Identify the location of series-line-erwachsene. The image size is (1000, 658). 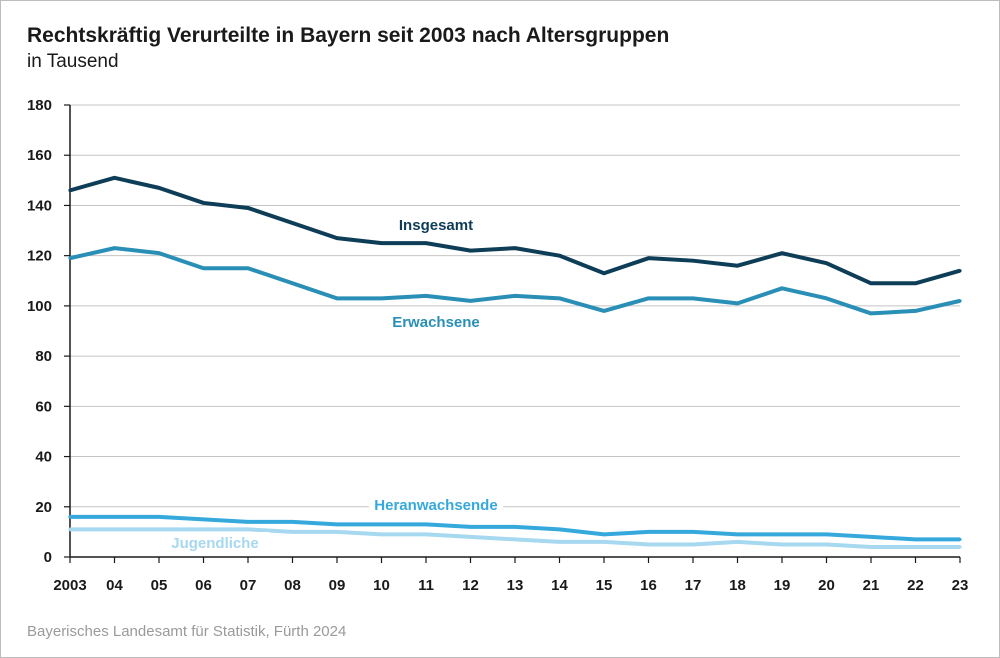
(515, 281).